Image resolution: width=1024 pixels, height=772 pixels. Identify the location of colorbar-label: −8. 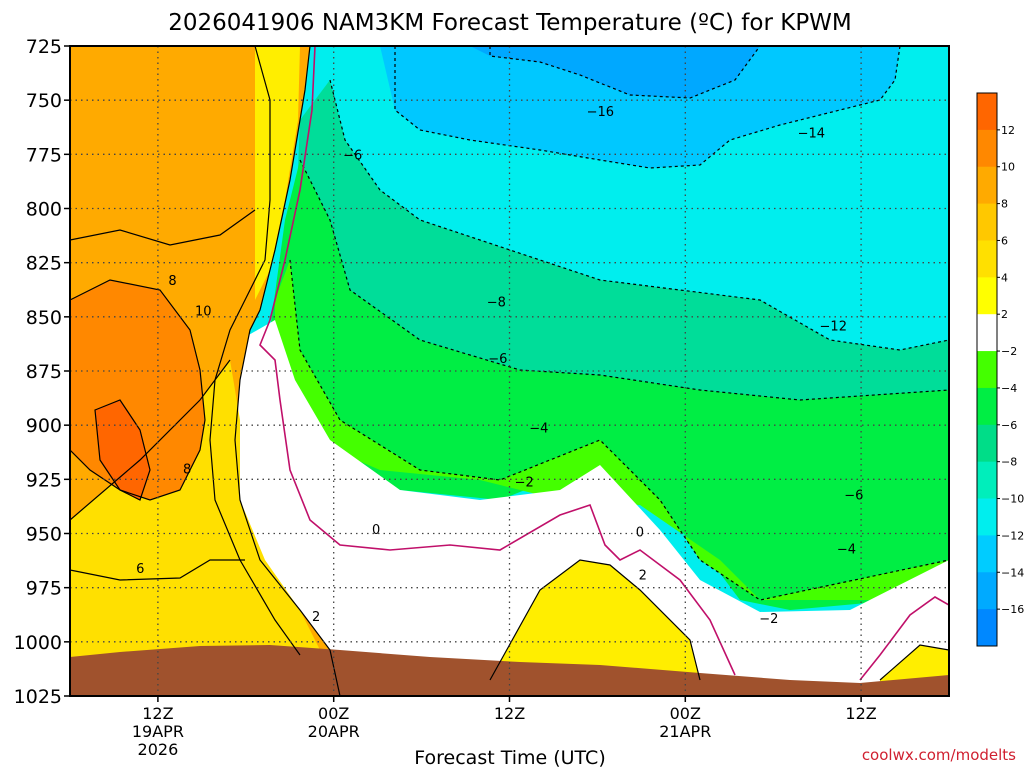
(1009, 462).